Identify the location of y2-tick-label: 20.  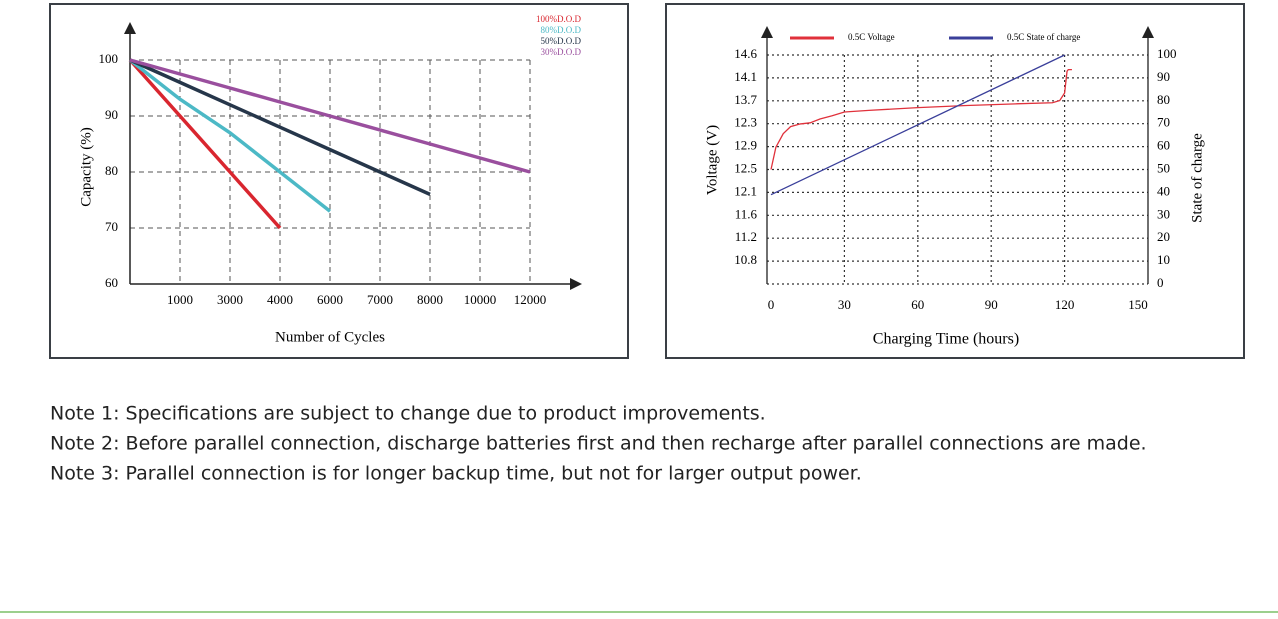
(1163, 236).